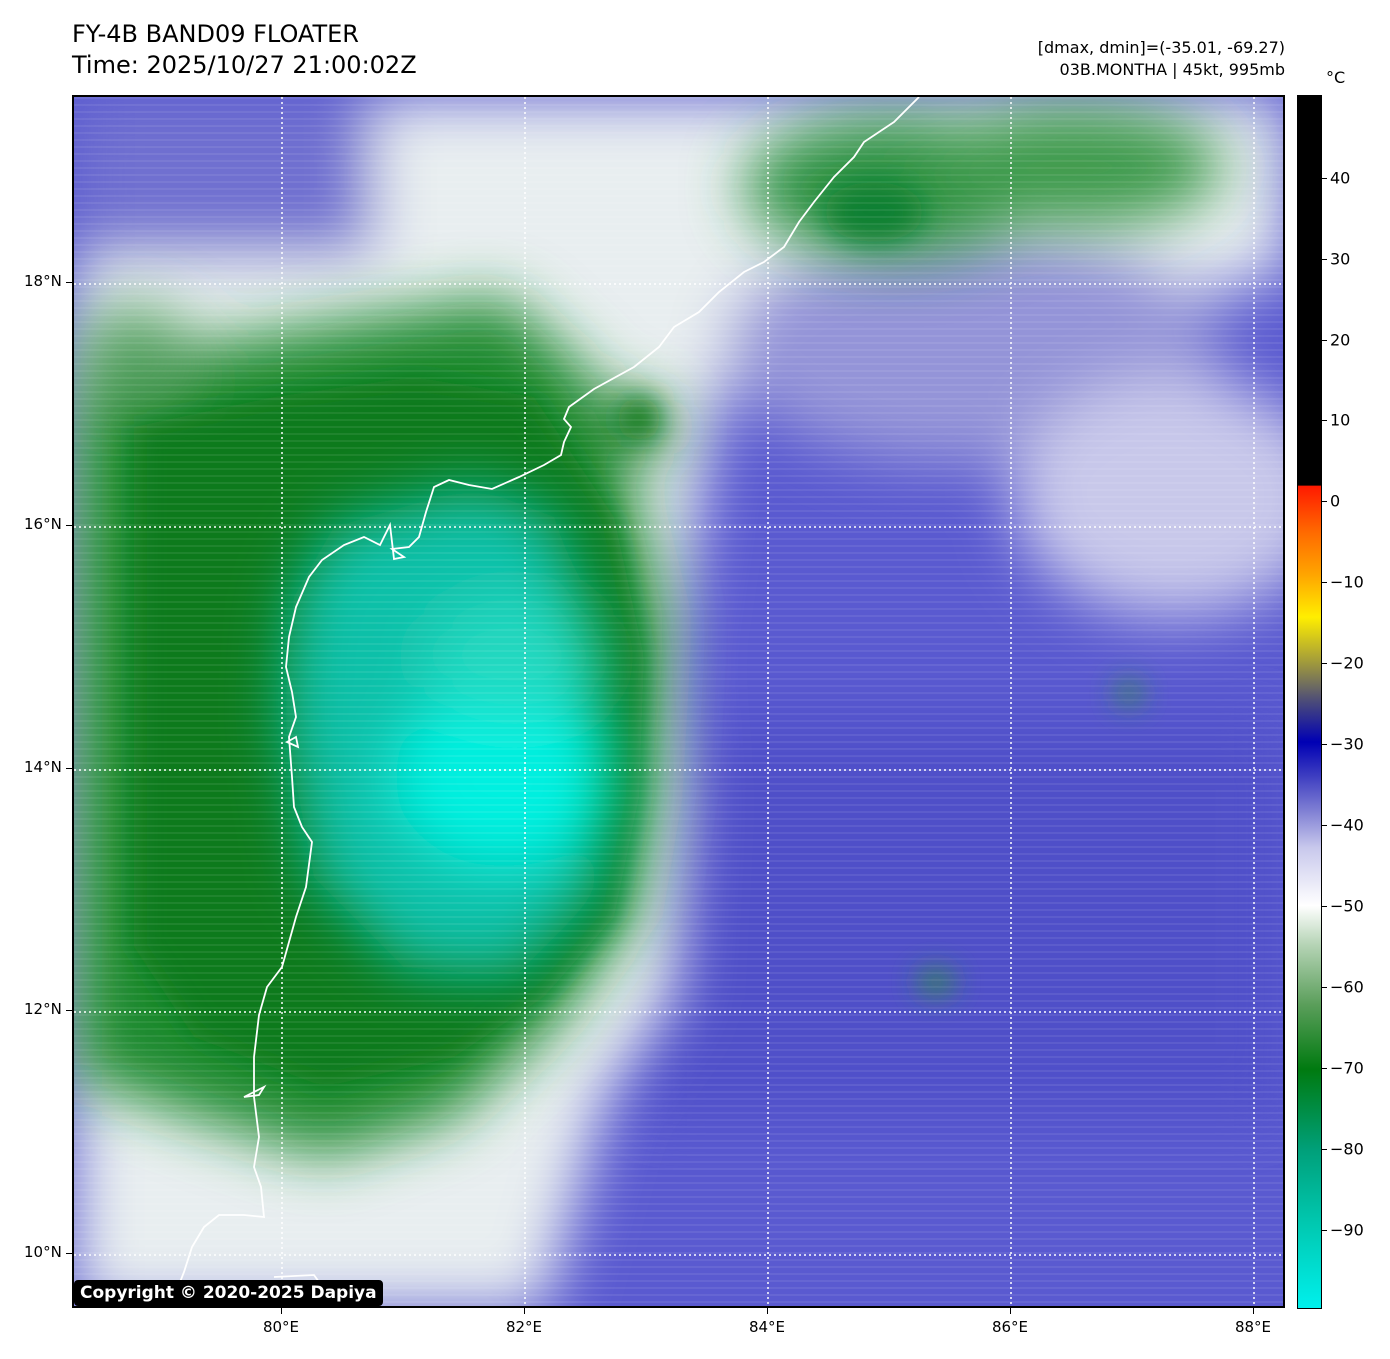  I want to click on lon-label-86e: 86°E, so click(1010, 1327).